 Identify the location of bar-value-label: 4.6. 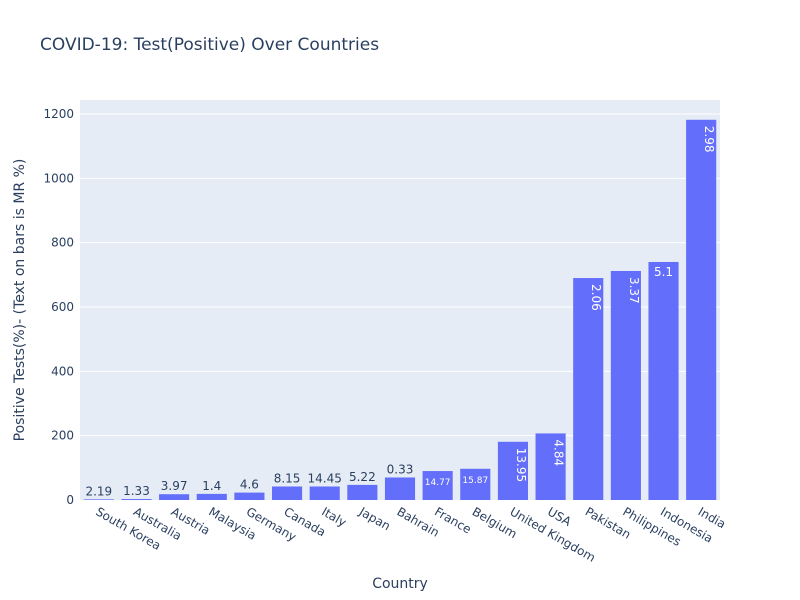
(249, 485).